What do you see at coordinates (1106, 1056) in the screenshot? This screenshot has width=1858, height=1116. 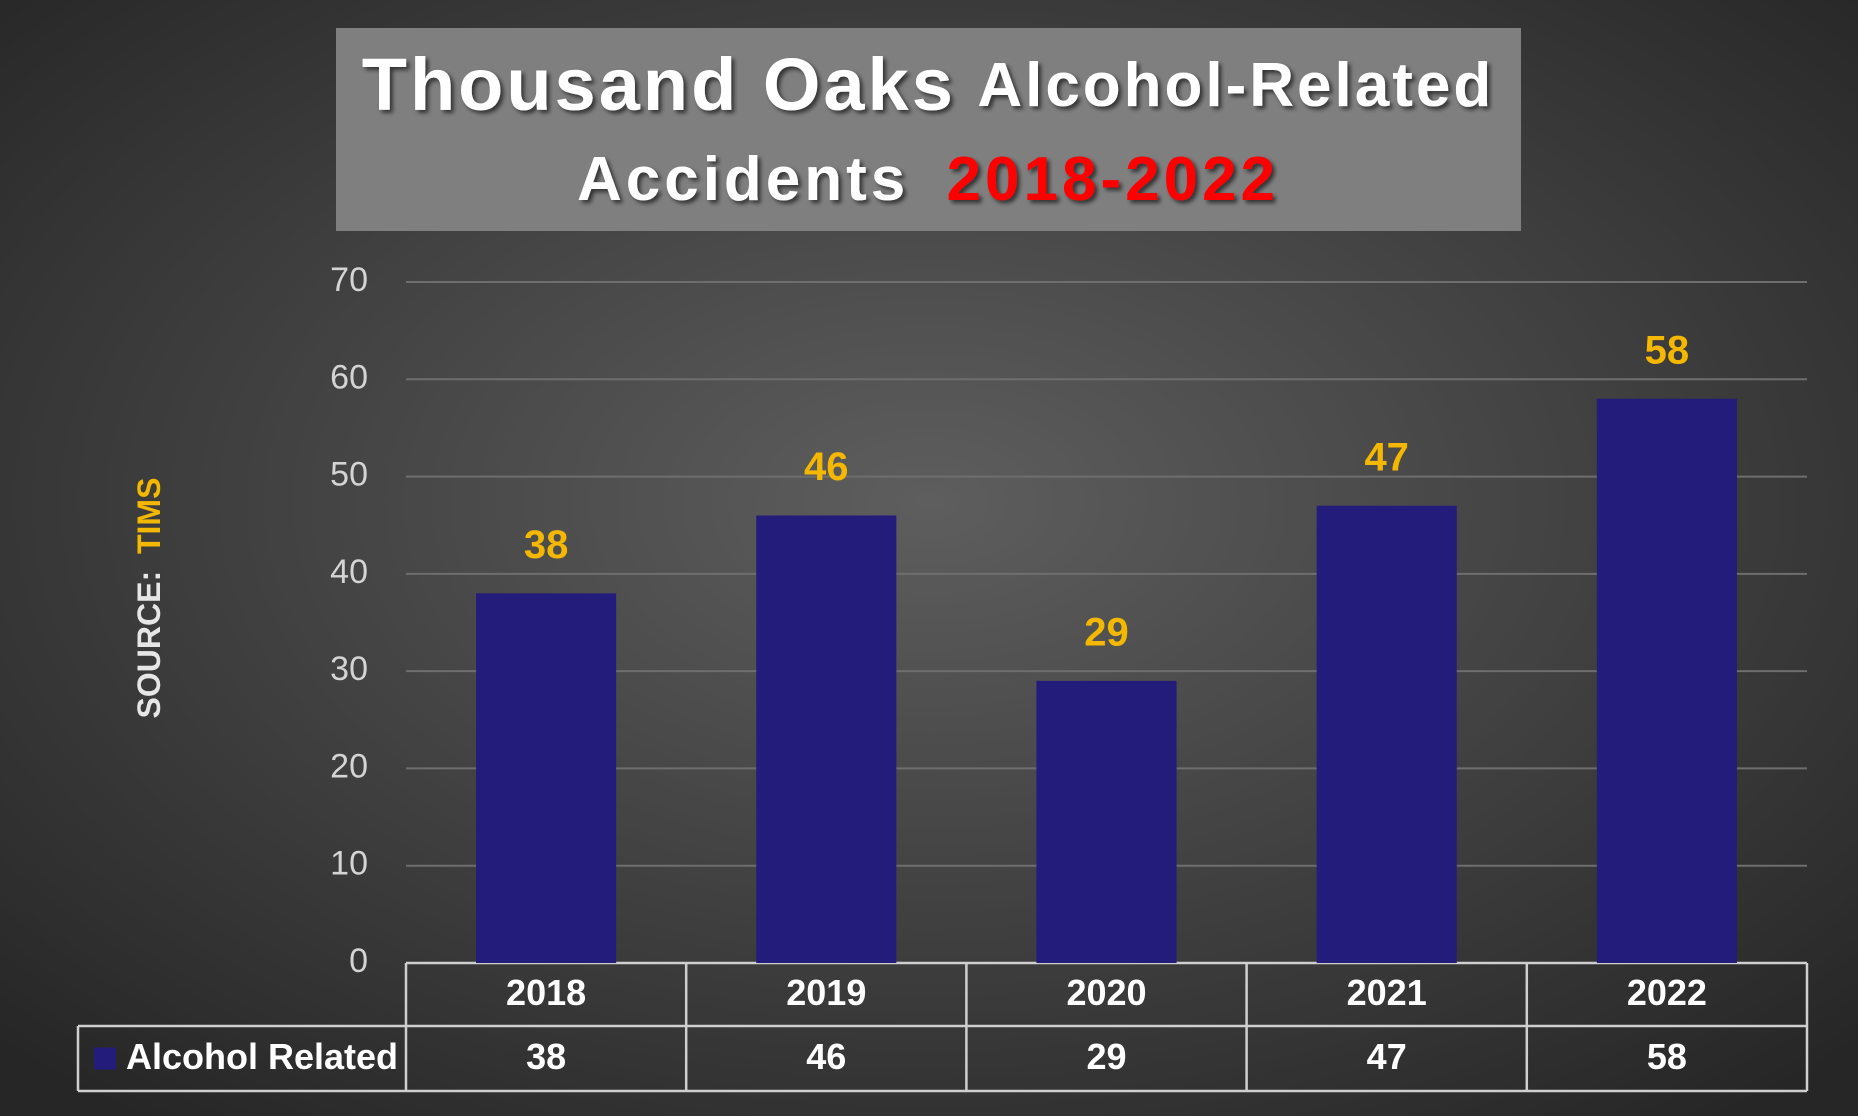 I see `table-value: 29` at bounding box center [1106, 1056].